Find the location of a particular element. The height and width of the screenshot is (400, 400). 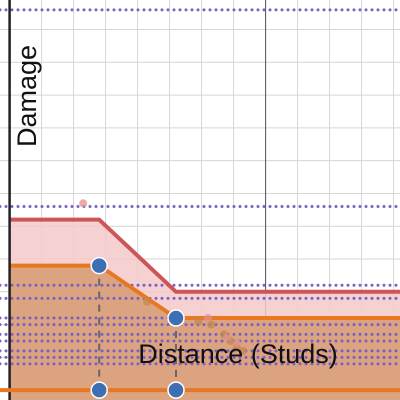

control-points is located at coordinates (137, 327).